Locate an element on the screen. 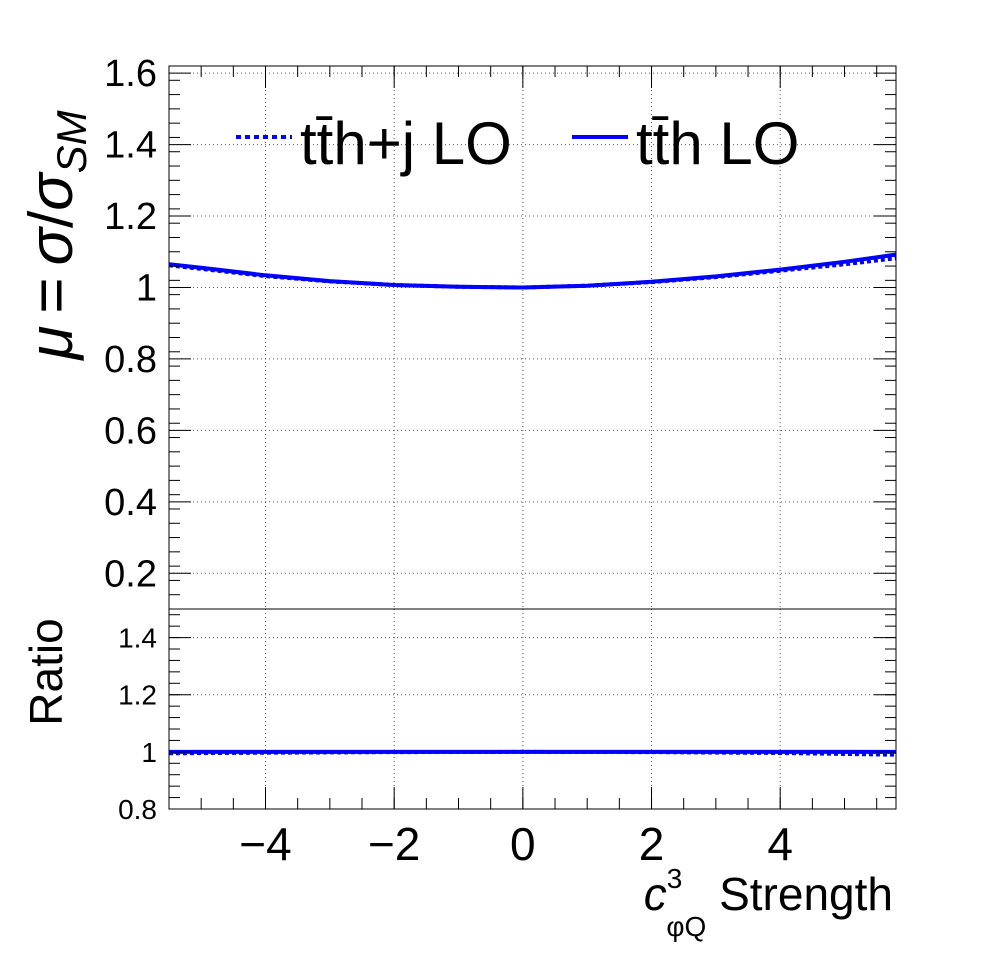 The height and width of the screenshot is (972, 996). x-tick-label: −4 is located at coordinates (265, 844).